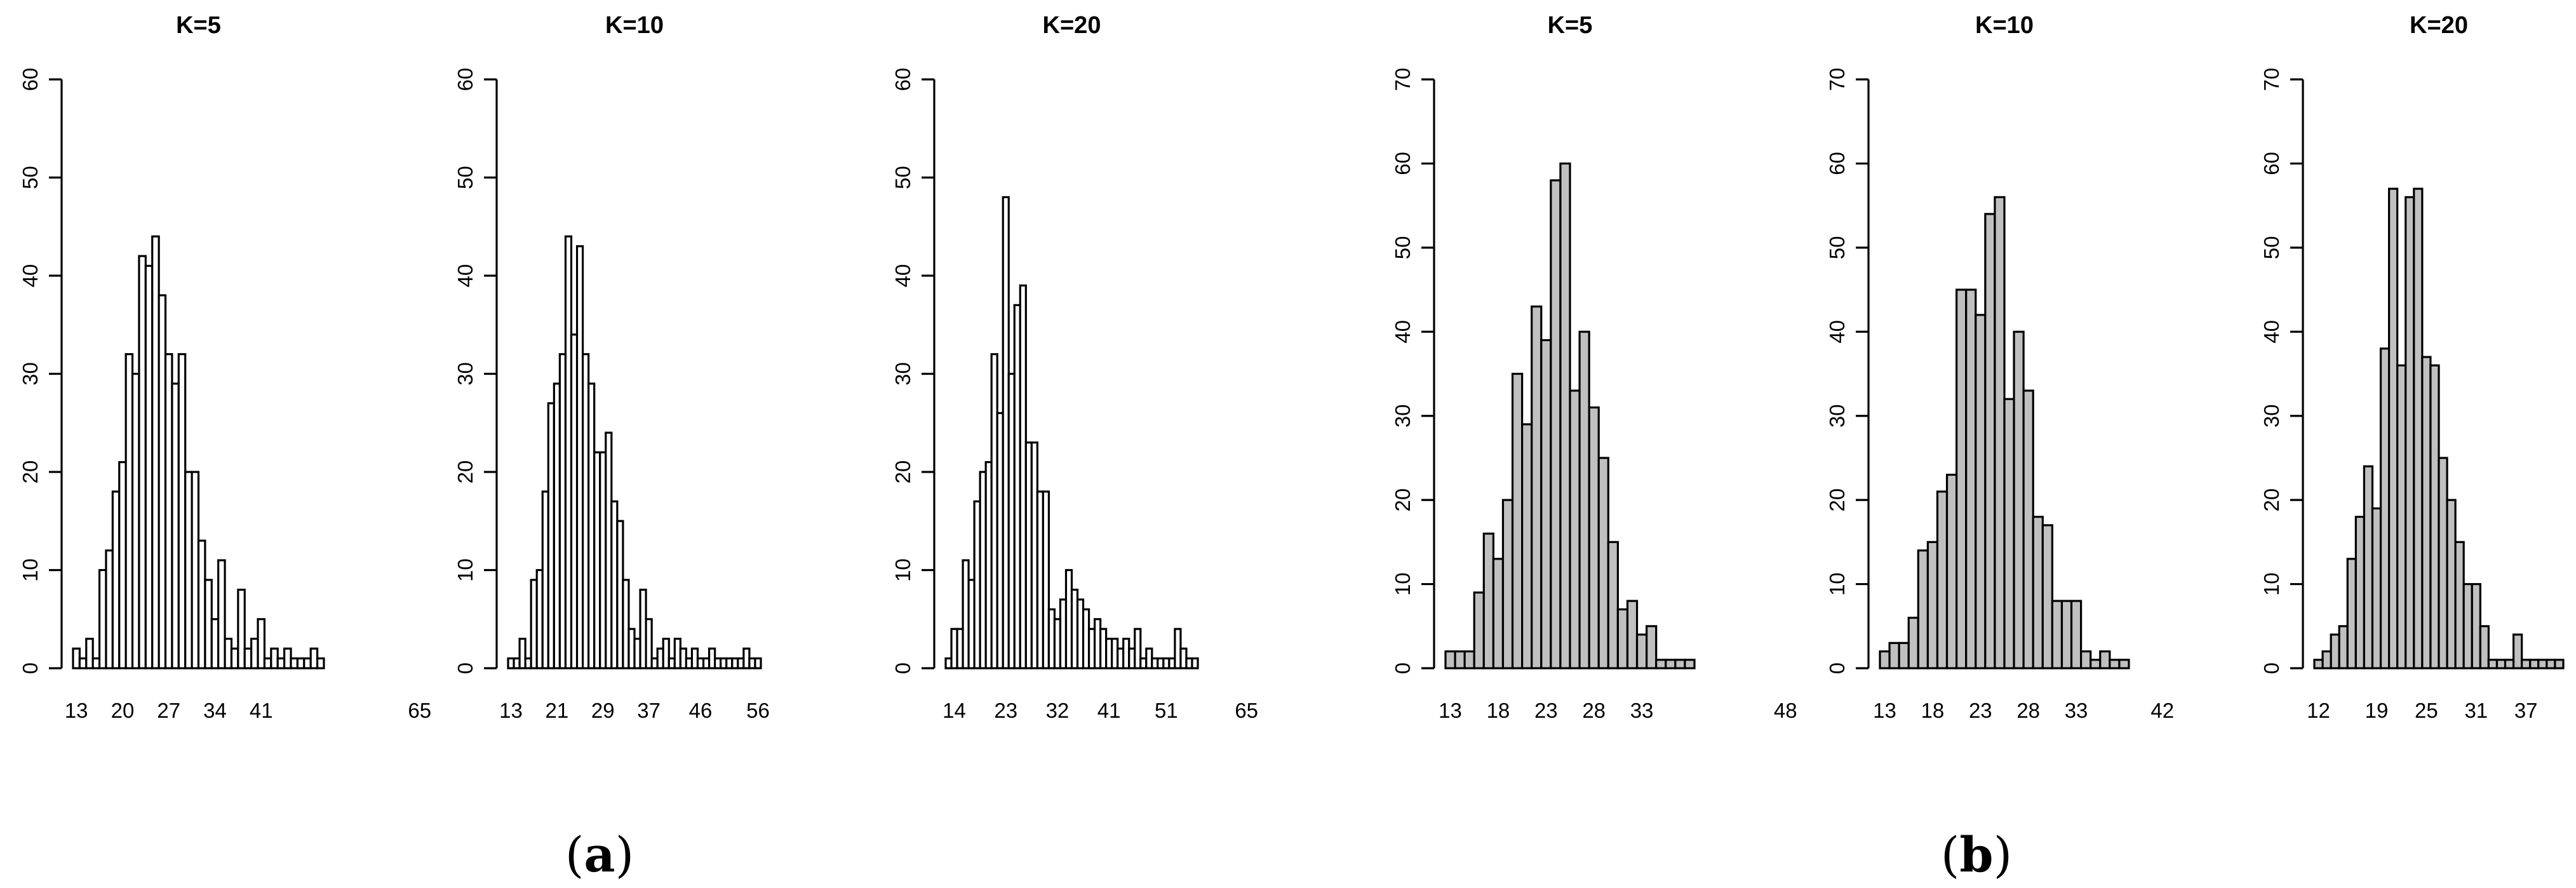 The width and height of the screenshot is (2576, 888). I want to click on histogram-panel-6: K=20 0 10 20 30 40 50 60 70 12 19 25 31 37, so click(2412, 367).